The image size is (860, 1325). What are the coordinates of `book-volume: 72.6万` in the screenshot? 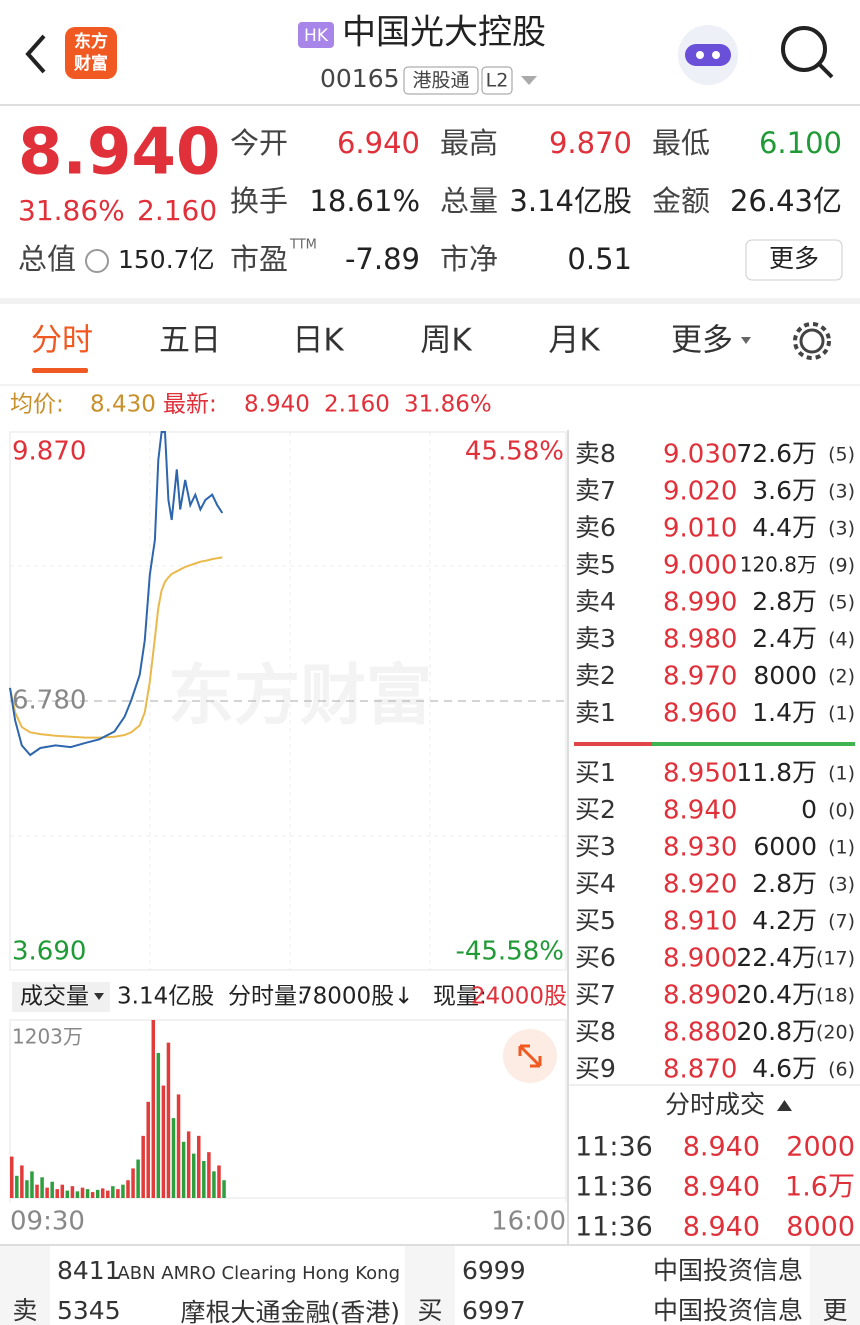 It's located at (776, 453).